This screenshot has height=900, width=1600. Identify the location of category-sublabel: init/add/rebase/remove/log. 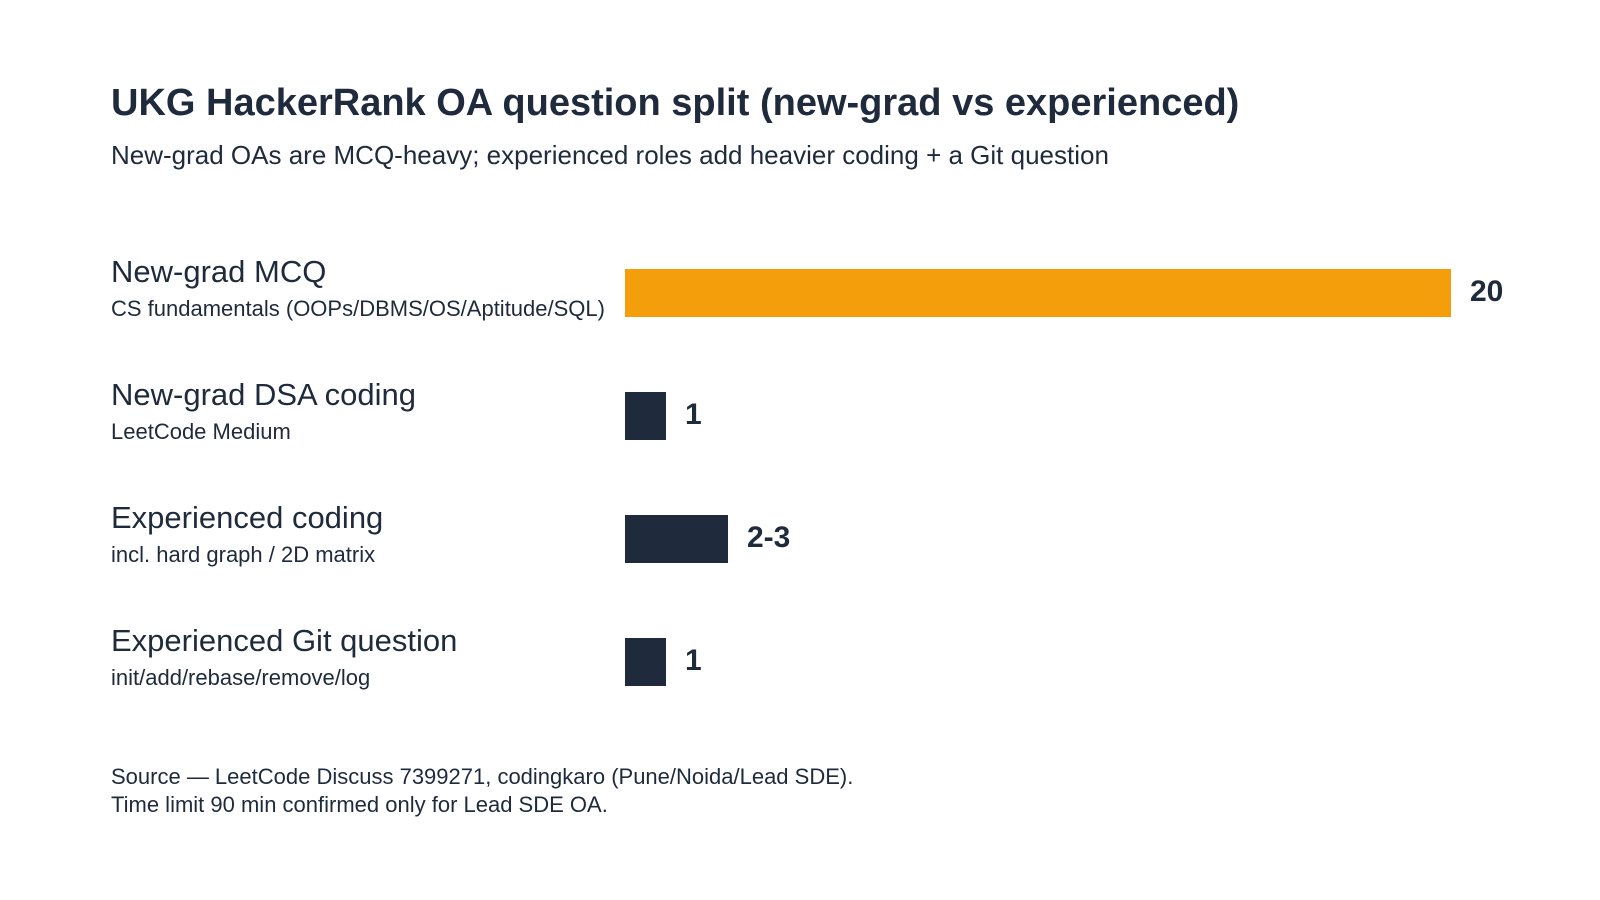
(241, 677).